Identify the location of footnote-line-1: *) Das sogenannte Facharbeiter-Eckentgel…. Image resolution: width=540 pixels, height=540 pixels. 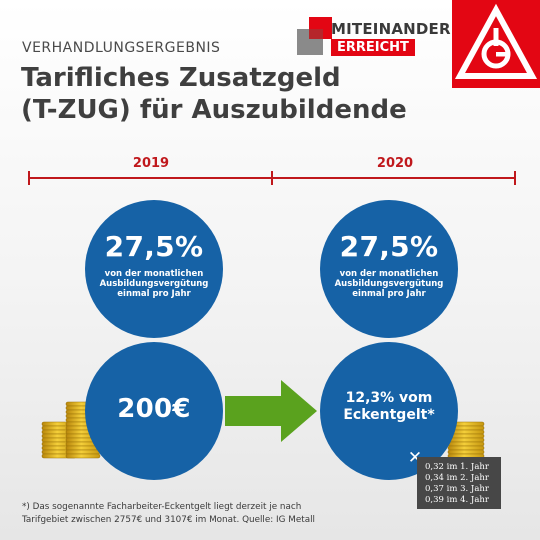
(162, 507).